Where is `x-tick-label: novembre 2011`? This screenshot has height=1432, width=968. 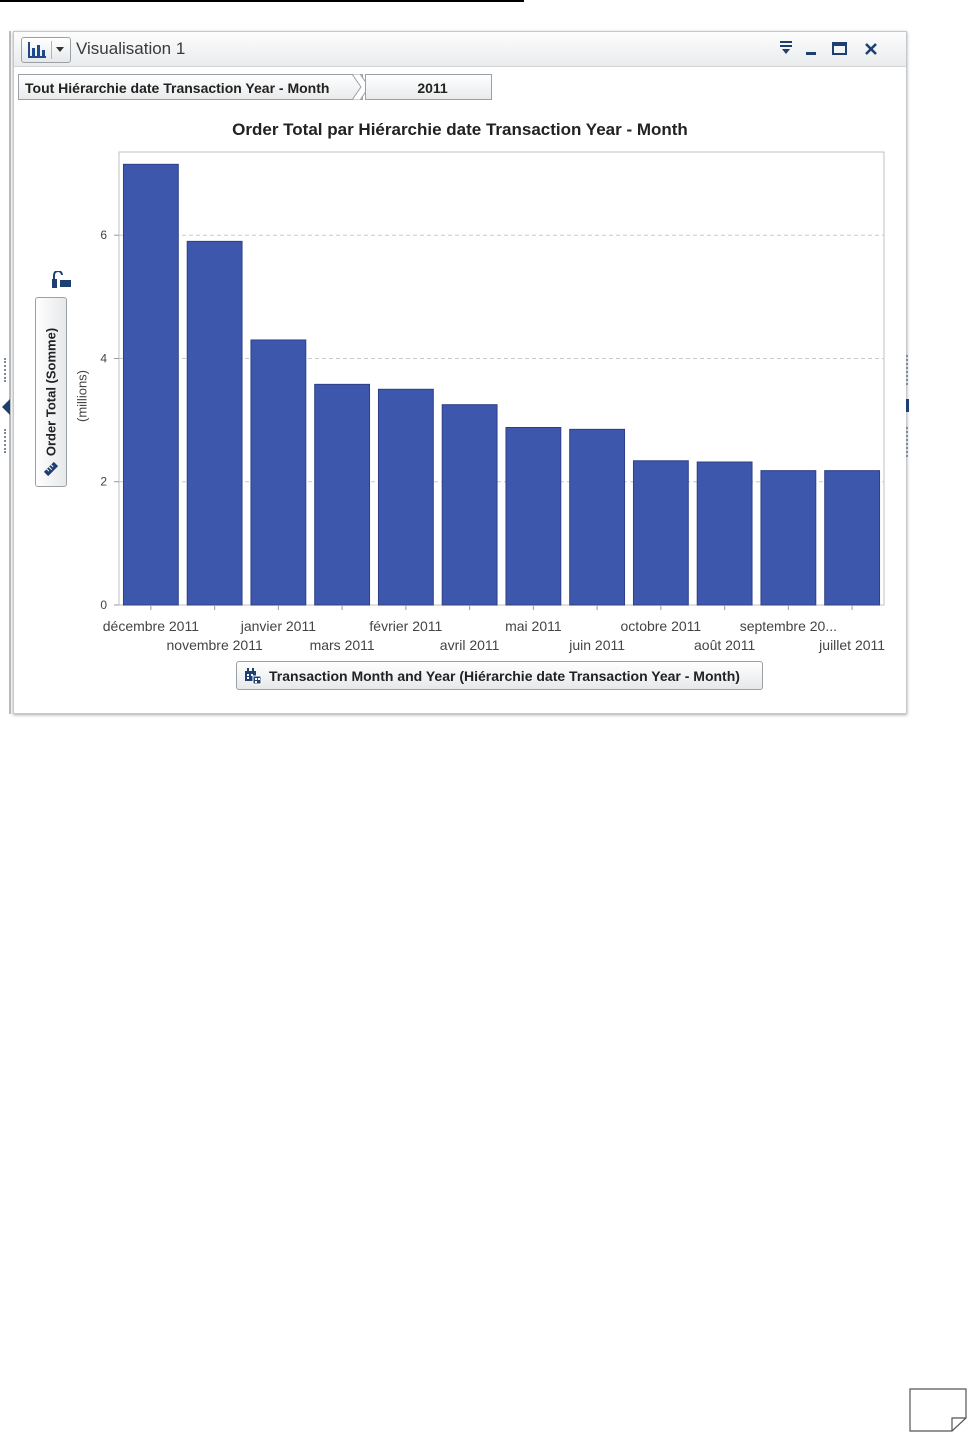
x-tick-label: novembre 2011 is located at coordinates (215, 645).